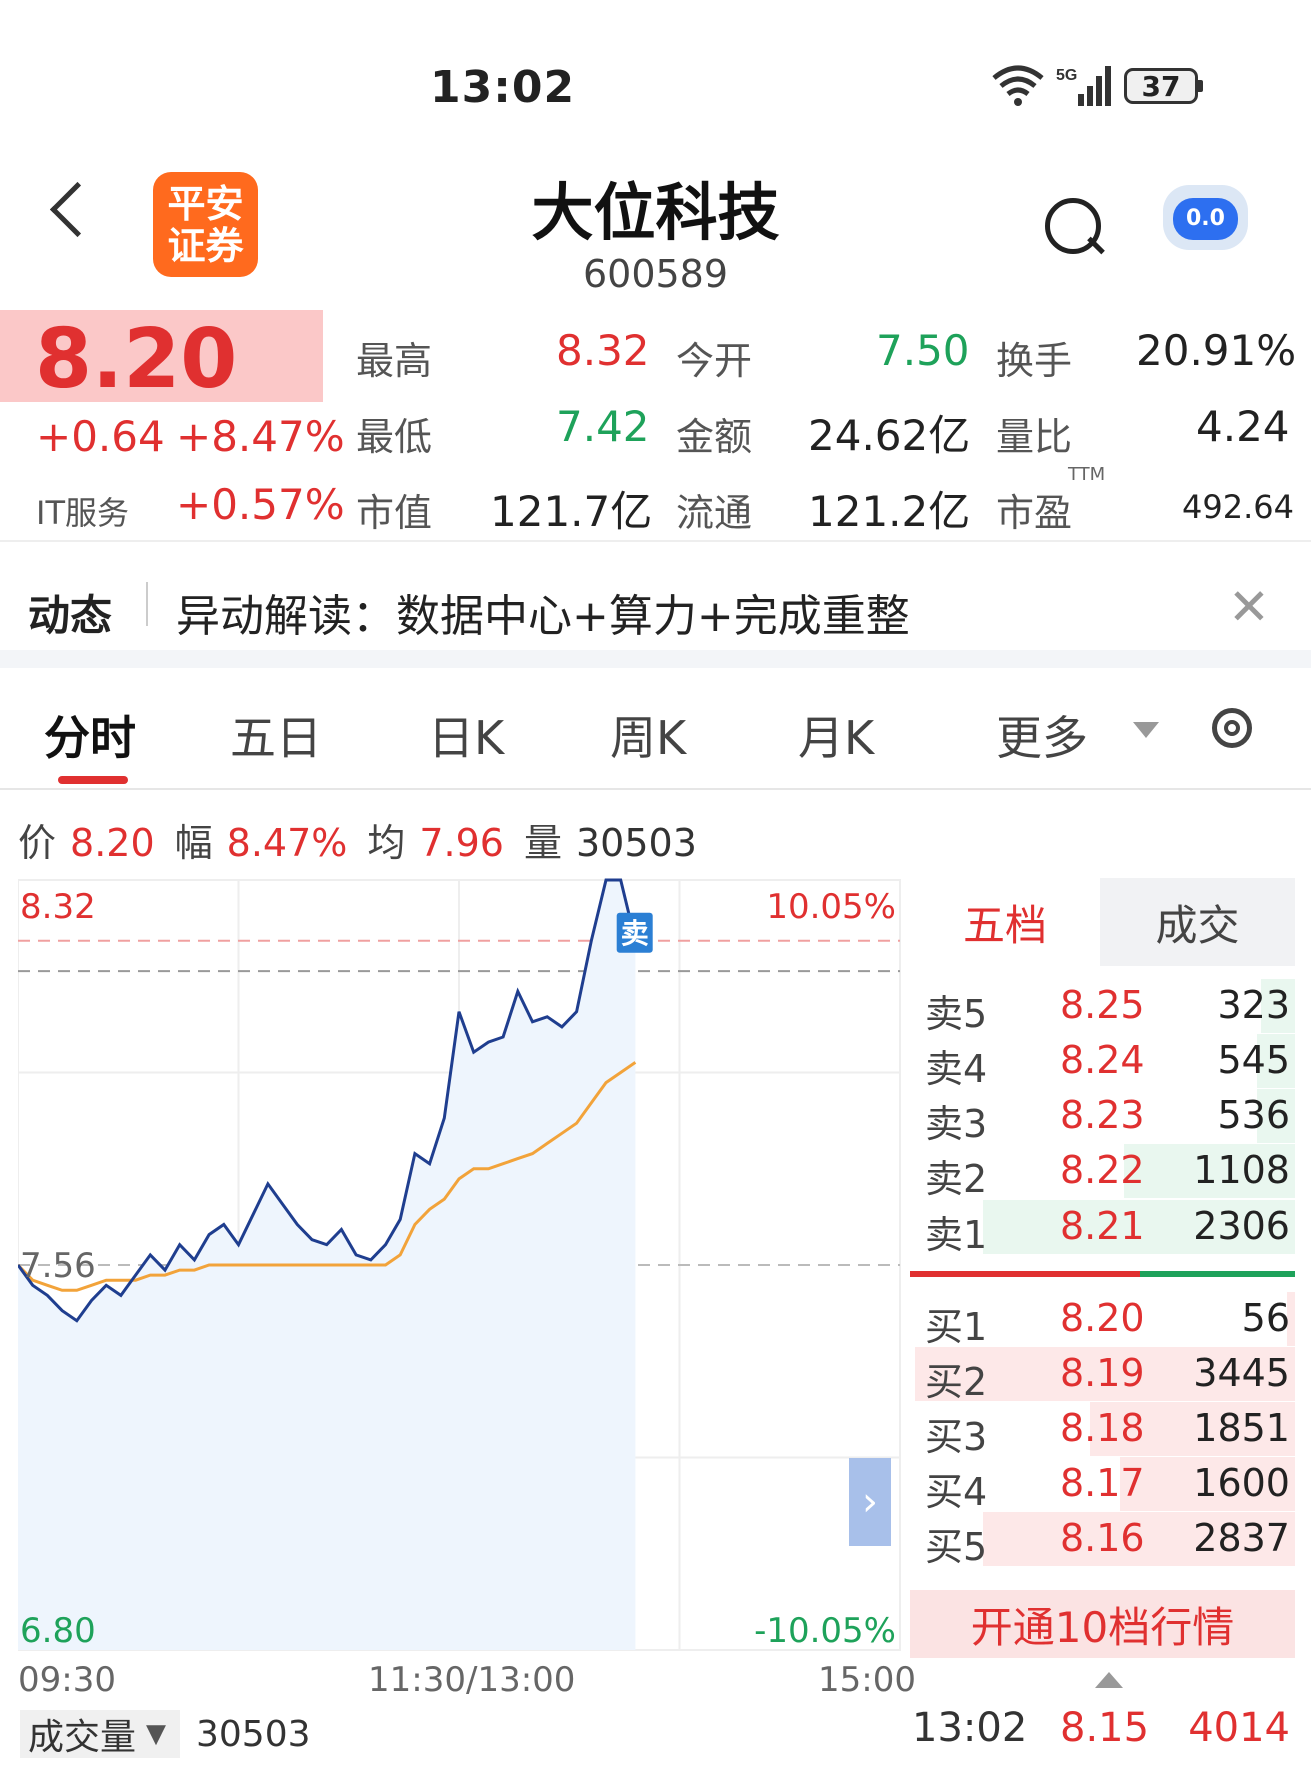  Describe the element at coordinates (93, 780) in the screenshot. I see `tab-active-indicator` at that location.